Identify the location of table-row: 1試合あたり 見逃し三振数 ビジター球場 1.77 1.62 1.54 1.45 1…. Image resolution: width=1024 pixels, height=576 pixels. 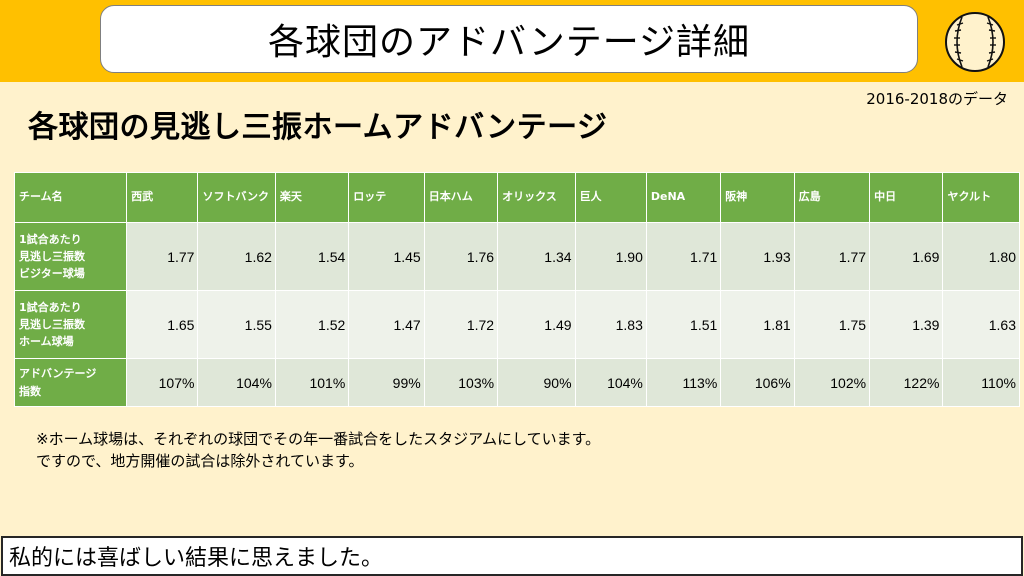
(516, 256).